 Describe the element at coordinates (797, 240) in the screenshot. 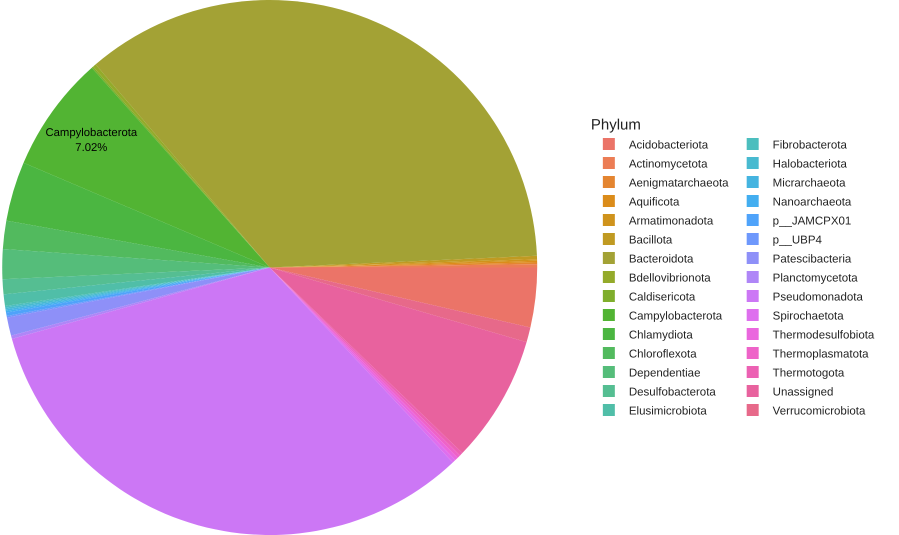

I see `legend-label: p__UBP4` at that location.